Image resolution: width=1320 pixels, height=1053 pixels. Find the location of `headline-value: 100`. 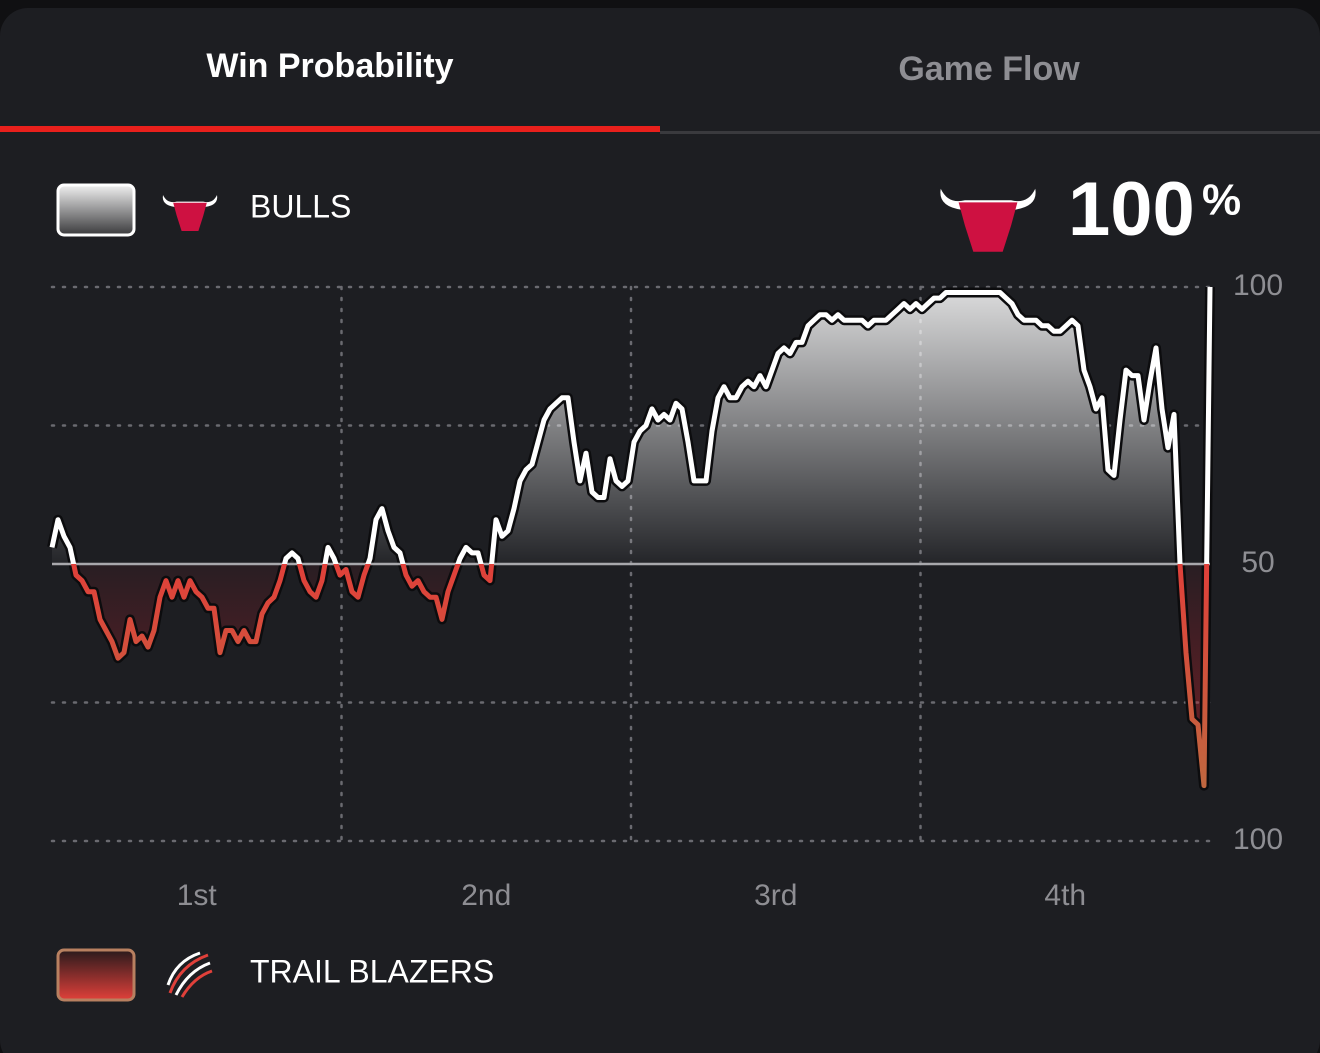

headline-value: 100 is located at coordinates (1131, 209).